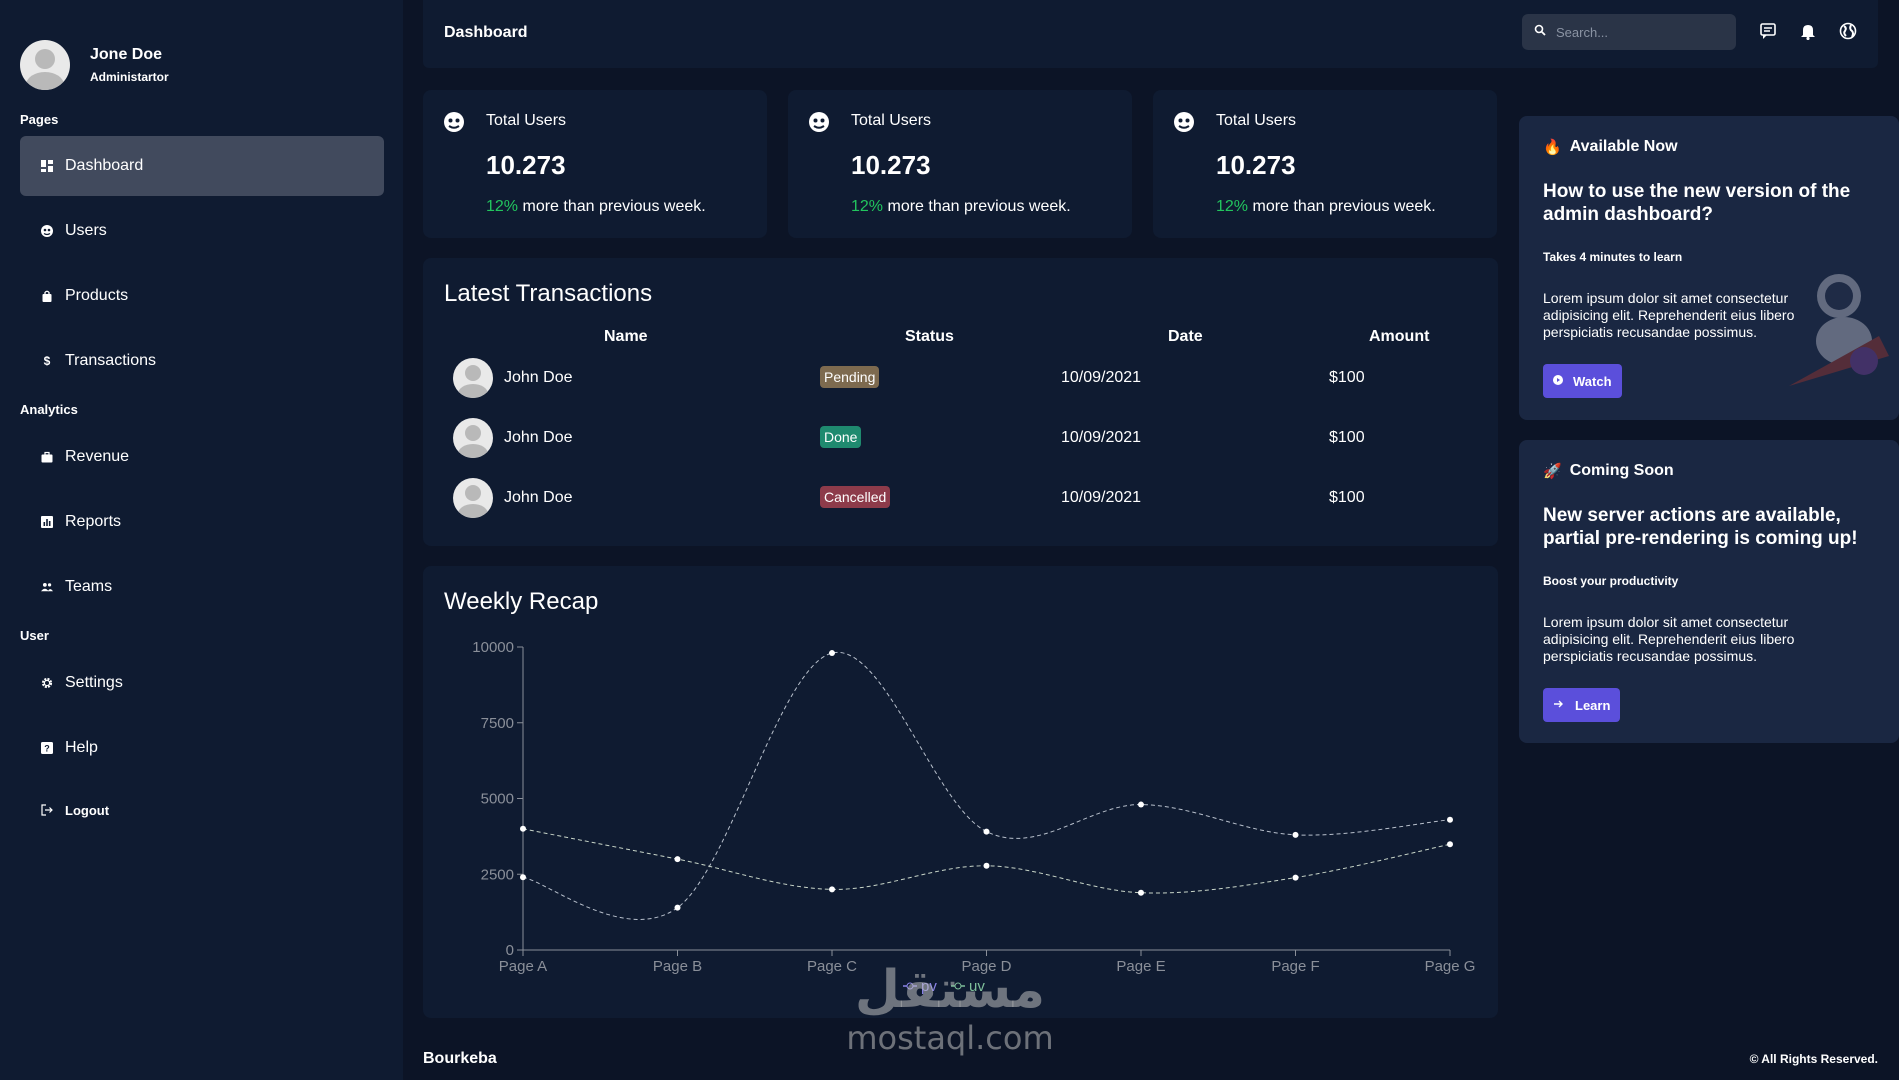 The height and width of the screenshot is (1080, 1899). I want to click on sidebar-item-products: Products, so click(202, 296).